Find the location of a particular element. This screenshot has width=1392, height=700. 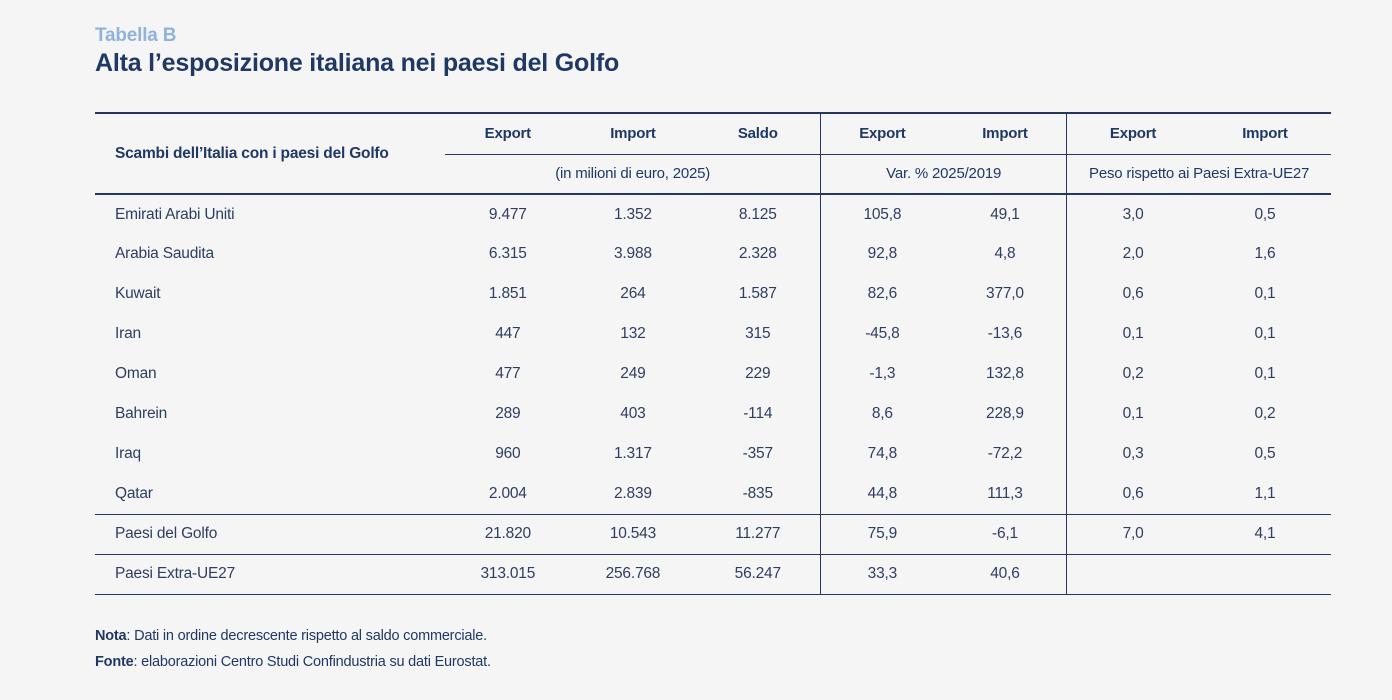

cell-value: -114 is located at coordinates (758, 413).